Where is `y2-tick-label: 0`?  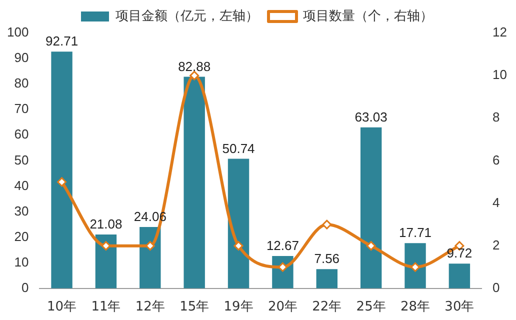 y2-tick-label: 0 is located at coordinates (496, 287).